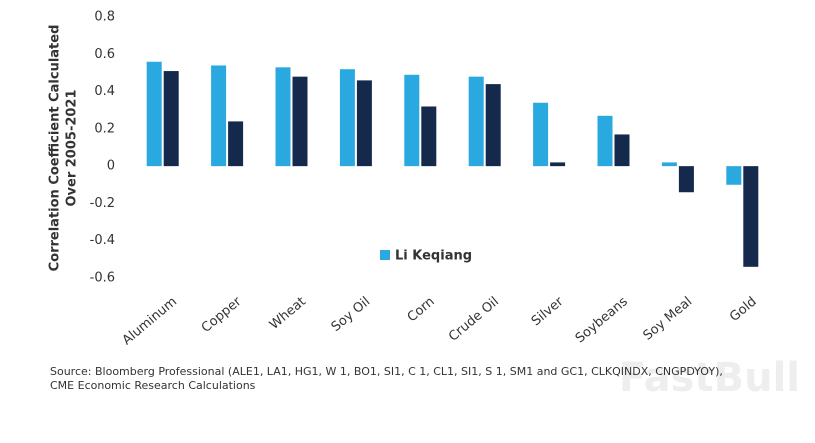 The width and height of the screenshot is (815, 443). I want to click on y-tick-label: 0.8, so click(104, 17).